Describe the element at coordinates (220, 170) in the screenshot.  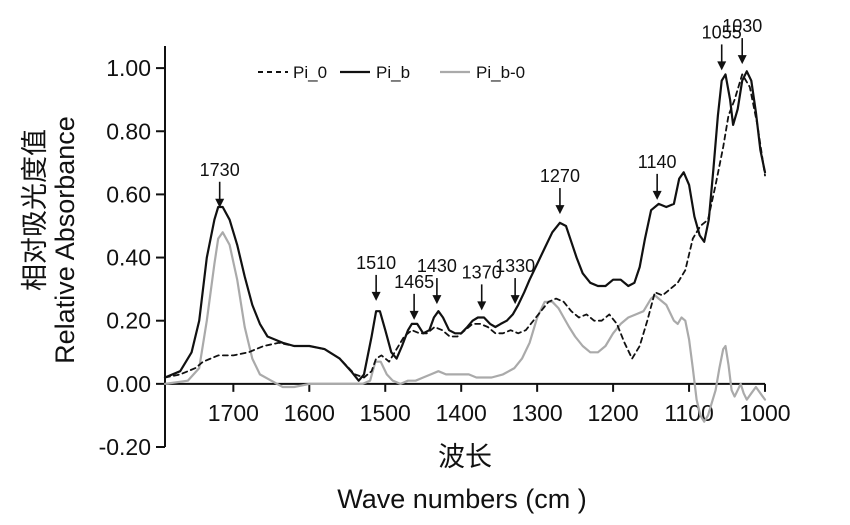
I see `peak-label: 1730` at that location.